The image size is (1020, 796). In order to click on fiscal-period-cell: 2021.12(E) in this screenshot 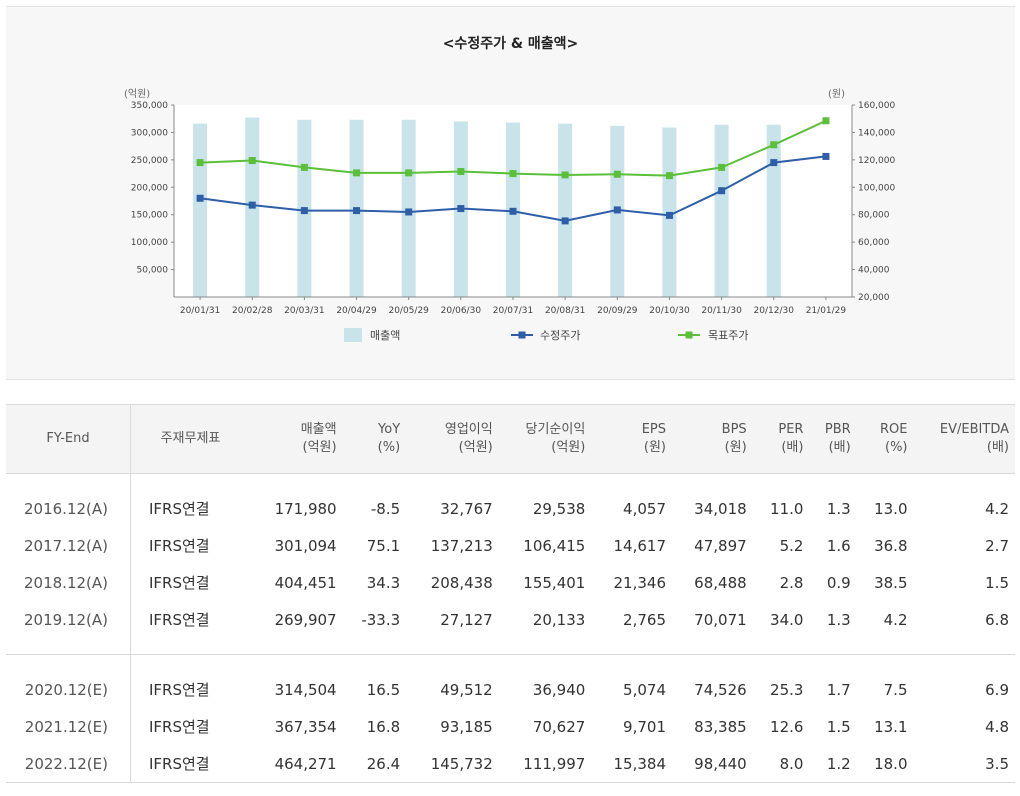, I will do `click(66, 726)`.